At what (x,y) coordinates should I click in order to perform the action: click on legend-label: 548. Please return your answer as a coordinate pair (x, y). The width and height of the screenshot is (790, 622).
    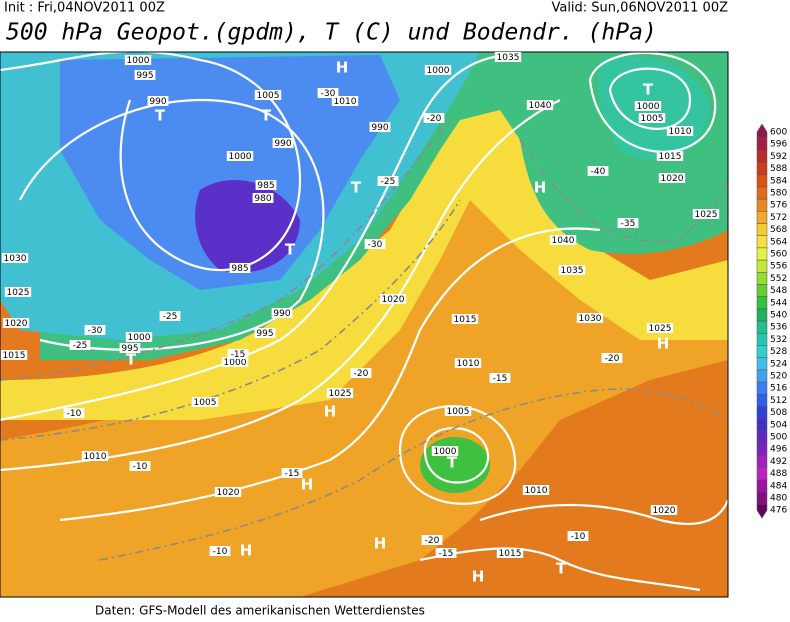
    Looking at the image, I should click on (778, 291).